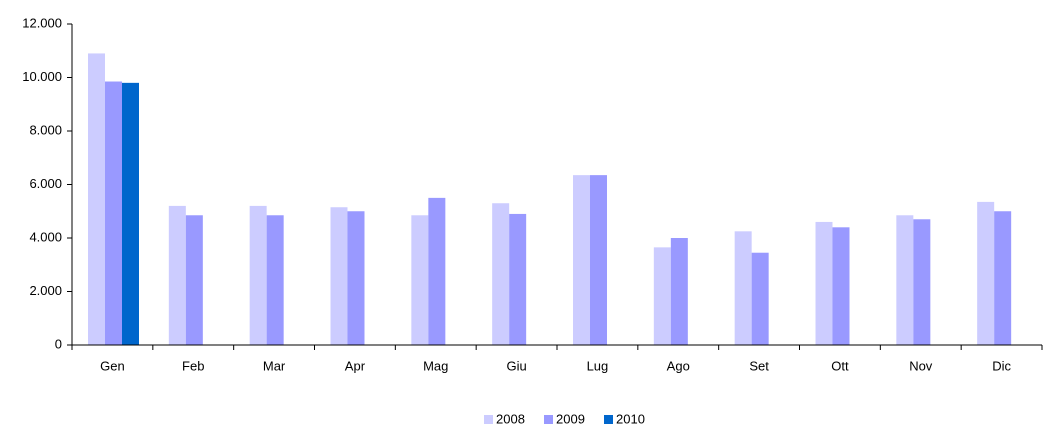 This screenshot has height=428, width=1057. Describe the element at coordinates (840, 365) in the screenshot. I see `x-tick-label: Ott` at that location.